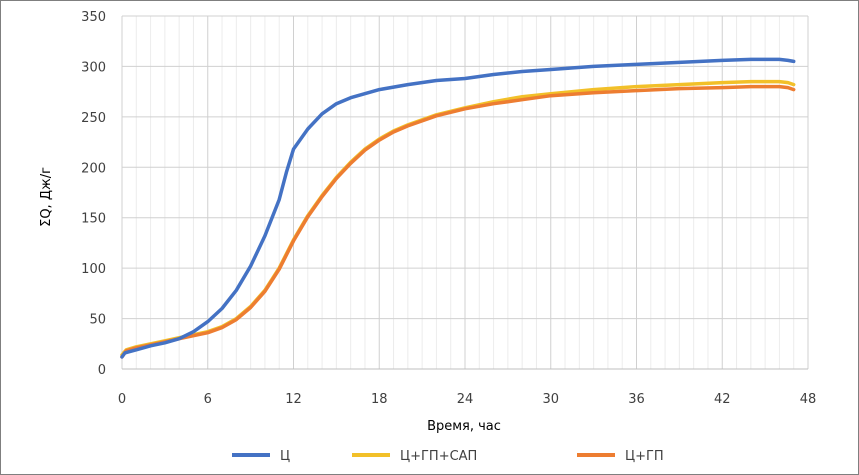  I want to click on x-tick-label: 0, so click(122, 399).